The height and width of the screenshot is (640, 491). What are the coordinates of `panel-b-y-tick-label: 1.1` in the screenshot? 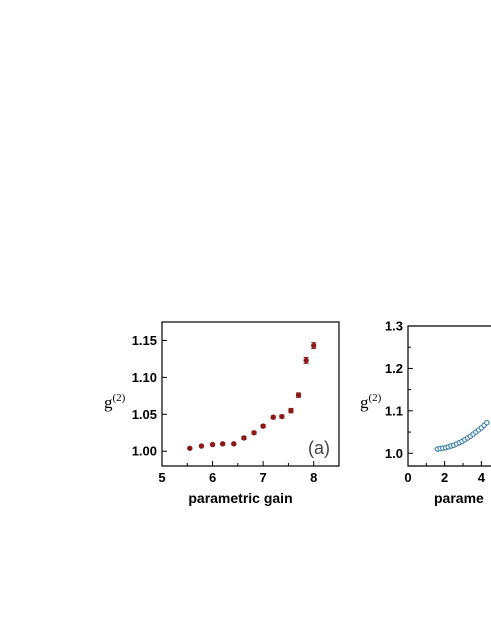 It's located at (394, 410).